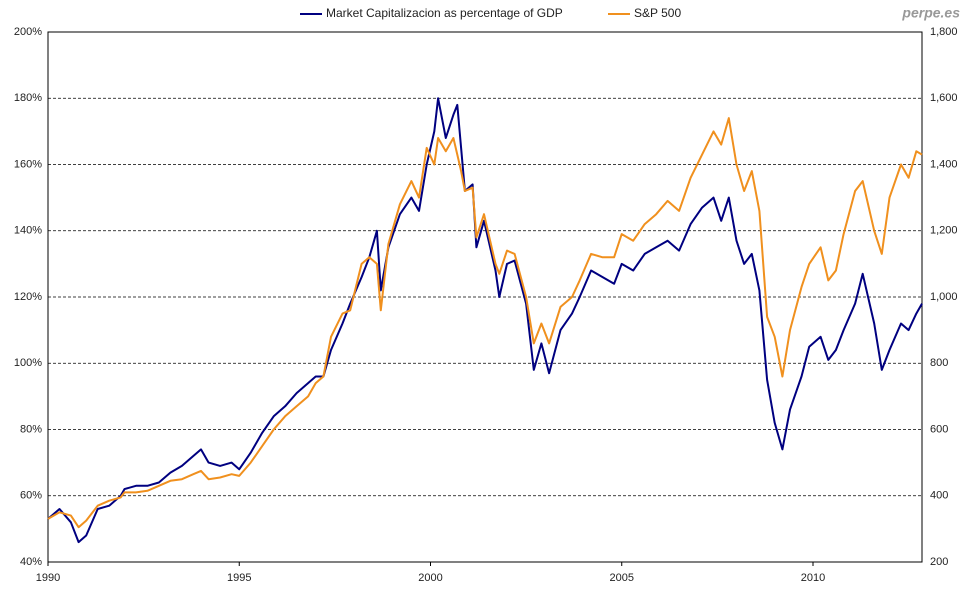 The height and width of the screenshot is (600, 980). Describe the element at coordinates (939, 562) in the screenshot. I see `y2-tick-label: 200` at that location.